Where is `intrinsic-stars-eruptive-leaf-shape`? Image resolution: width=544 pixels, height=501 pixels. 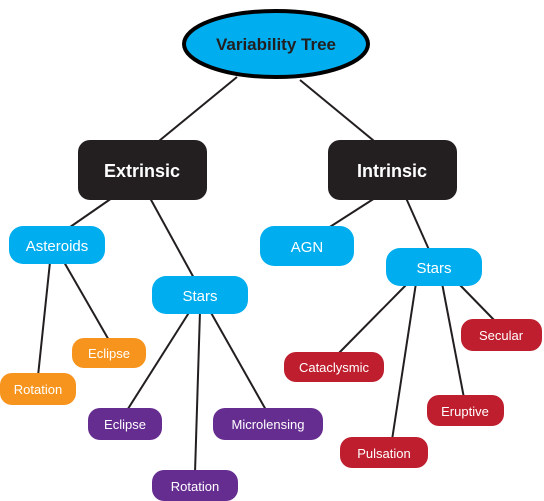
intrinsic-stars-eruptive-leaf-shape is located at coordinates (465, 410).